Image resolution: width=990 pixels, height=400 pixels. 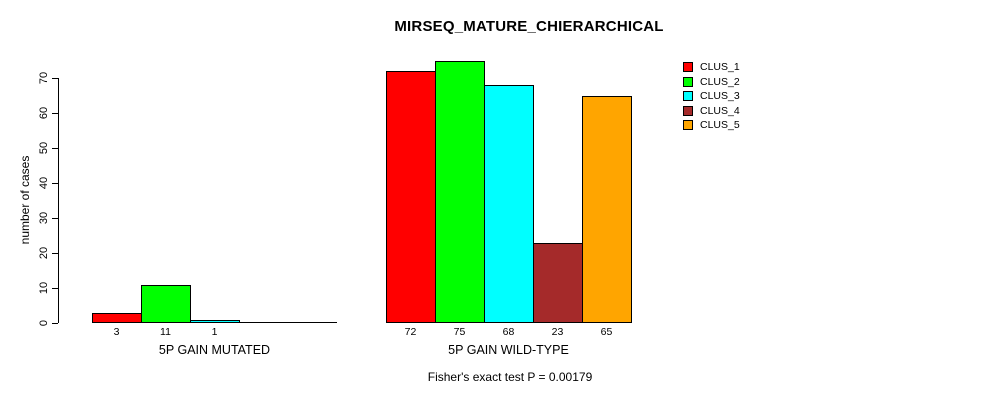 What do you see at coordinates (558, 282) in the screenshot?
I see `bar-clus_4-group2` at bounding box center [558, 282].